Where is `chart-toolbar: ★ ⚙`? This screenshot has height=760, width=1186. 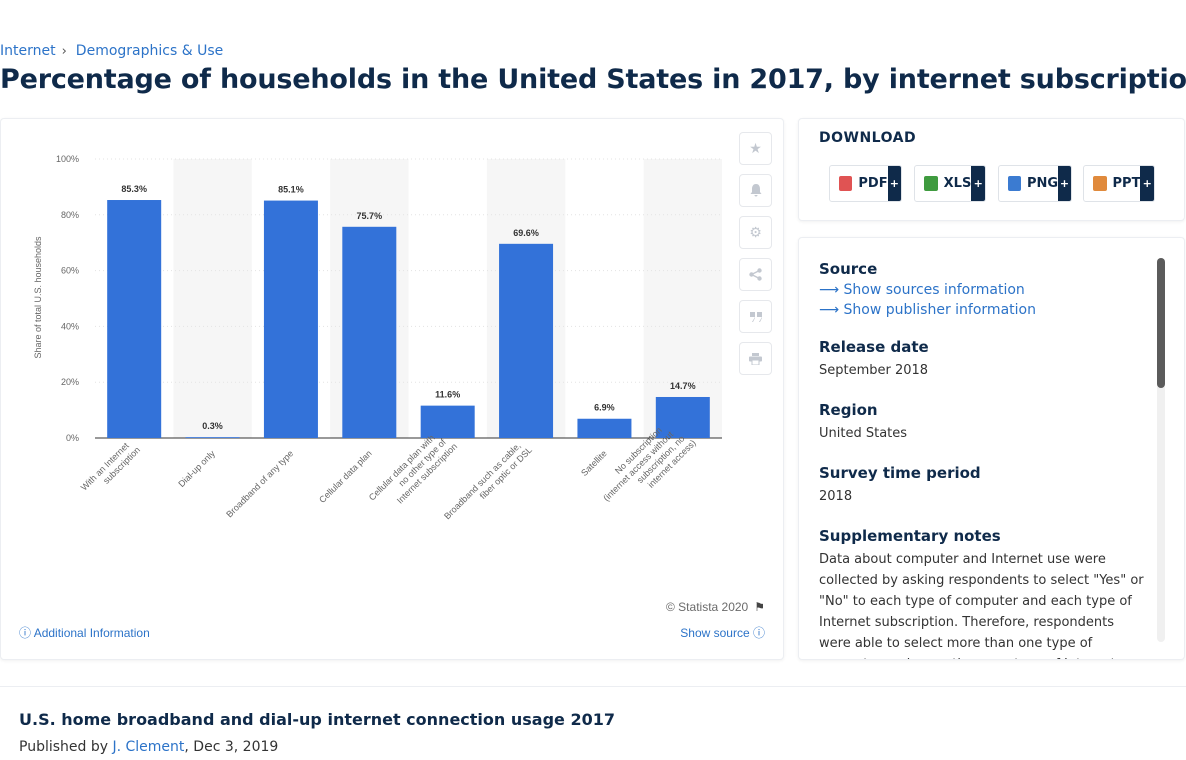
chart-toolbar: ★ ⚙ is located at coordinates (756, 258).